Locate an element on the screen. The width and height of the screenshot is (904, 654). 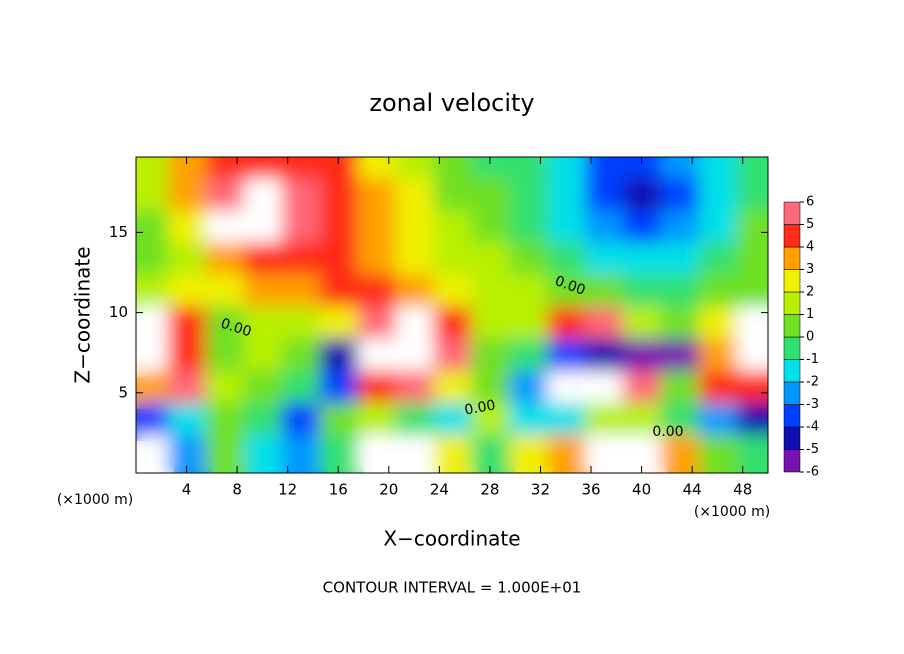
x-tick-label: 32 is located at coordinates (540, 490).